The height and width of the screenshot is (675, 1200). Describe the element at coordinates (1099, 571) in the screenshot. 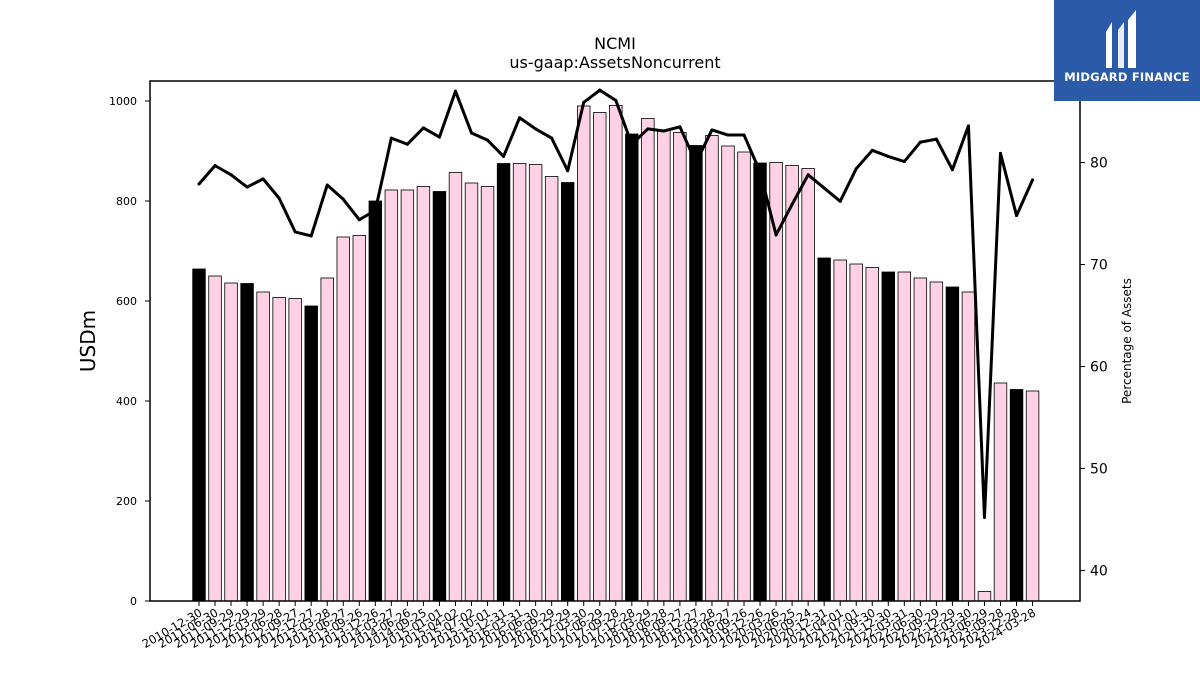

I see `y2-tick-label: 40` at that location.